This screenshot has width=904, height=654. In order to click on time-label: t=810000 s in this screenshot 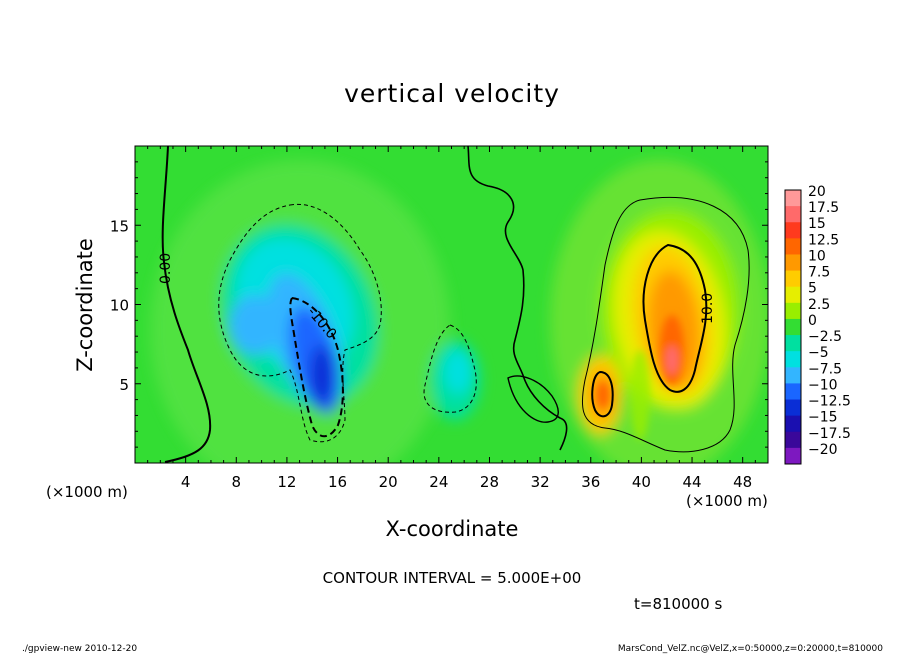, I will do `click(678, 604)`.